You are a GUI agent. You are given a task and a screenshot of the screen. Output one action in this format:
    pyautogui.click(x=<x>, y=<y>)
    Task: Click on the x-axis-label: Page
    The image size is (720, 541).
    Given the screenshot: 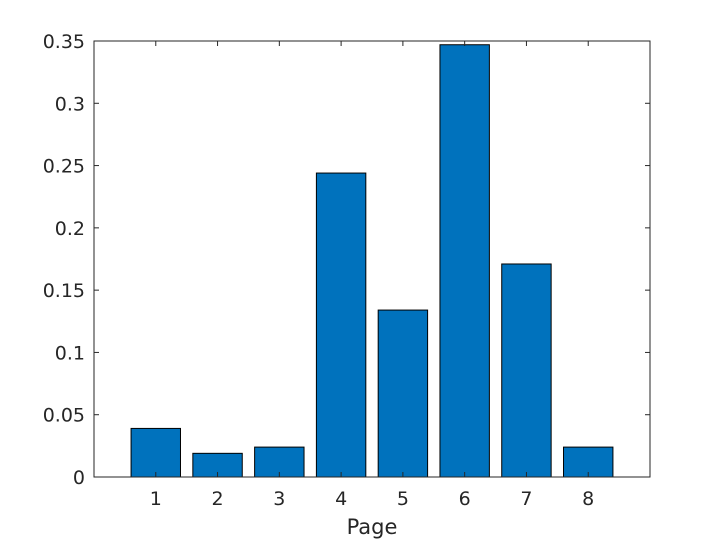 What is the action you would take?
    pyautogui.click(x=372, y=527)
    